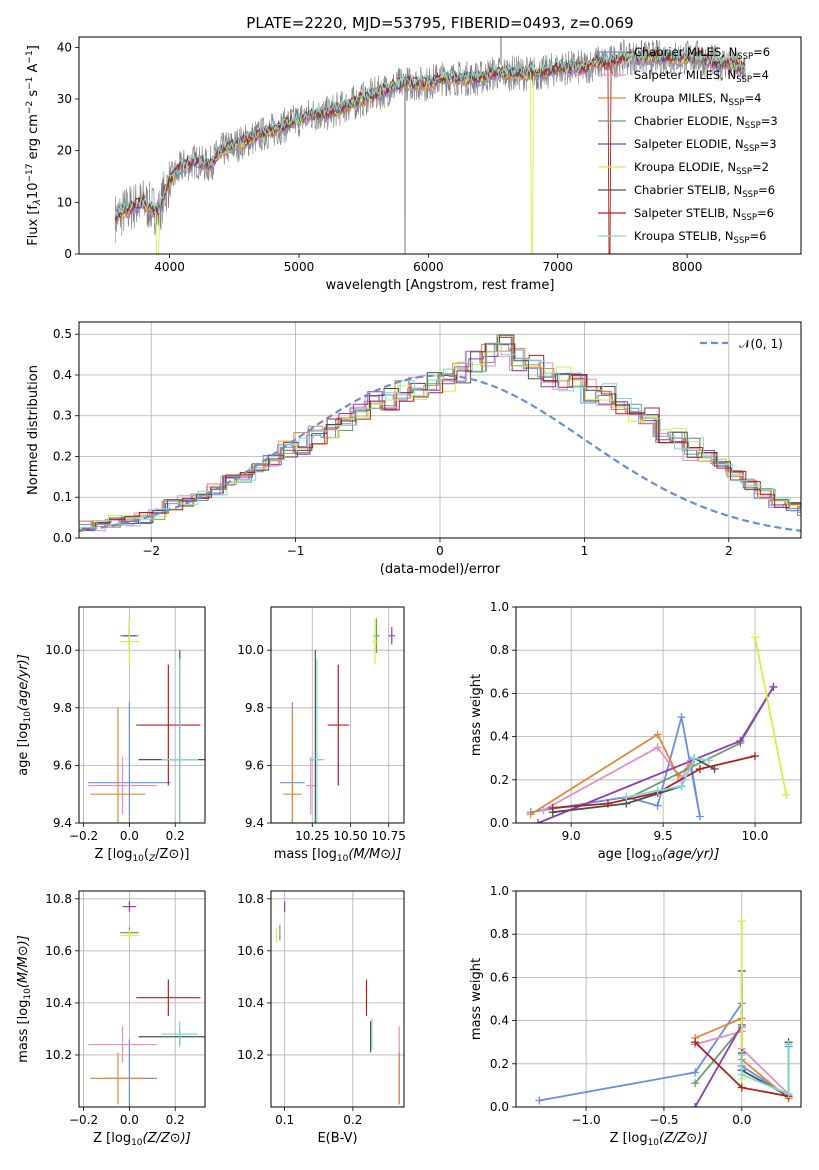 Image resolution: width=819 pixels, height=1170 pixels. I want to click on x-tick-label: 1, so click(585, 551).